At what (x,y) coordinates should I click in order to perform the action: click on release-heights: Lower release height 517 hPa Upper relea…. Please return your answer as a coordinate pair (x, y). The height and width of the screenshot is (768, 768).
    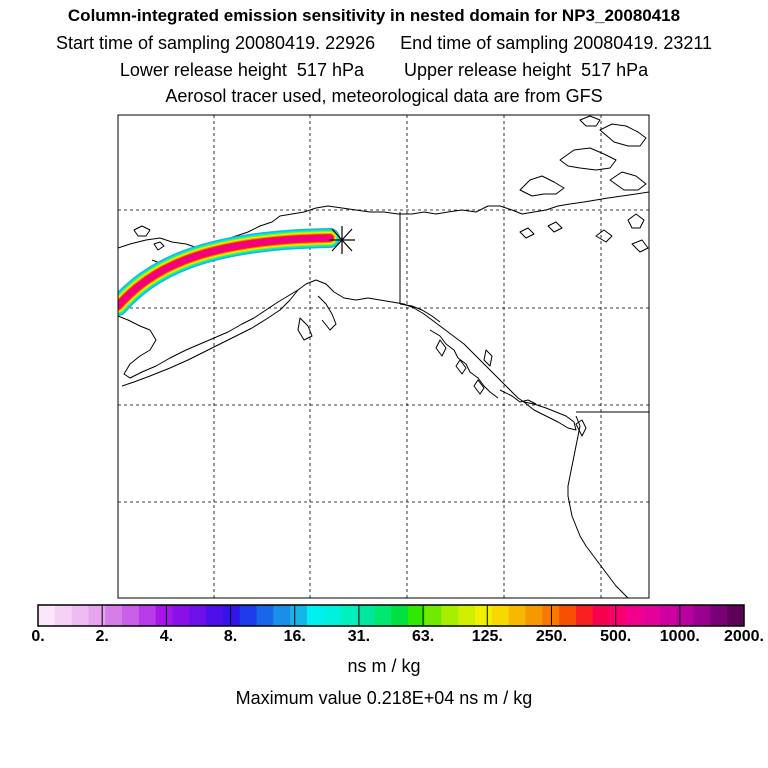
    Looking at the image, I should click on (384, 70).